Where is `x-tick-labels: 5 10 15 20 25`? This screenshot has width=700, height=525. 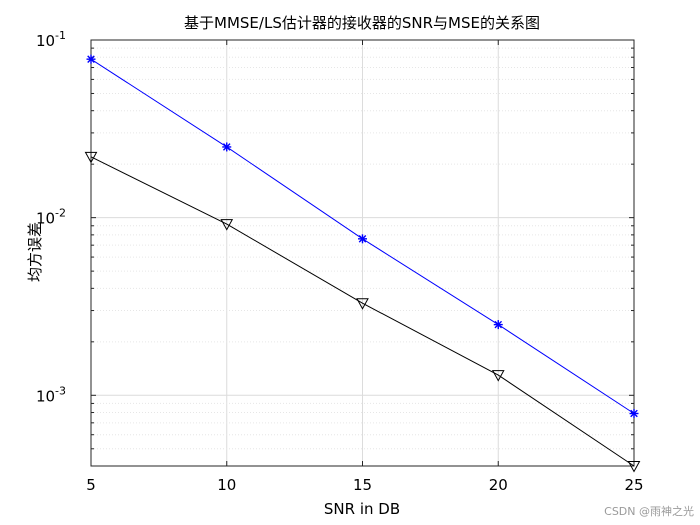
x-tick-labels: 5 10 15 20 25 is located at coordinates (364, 485).